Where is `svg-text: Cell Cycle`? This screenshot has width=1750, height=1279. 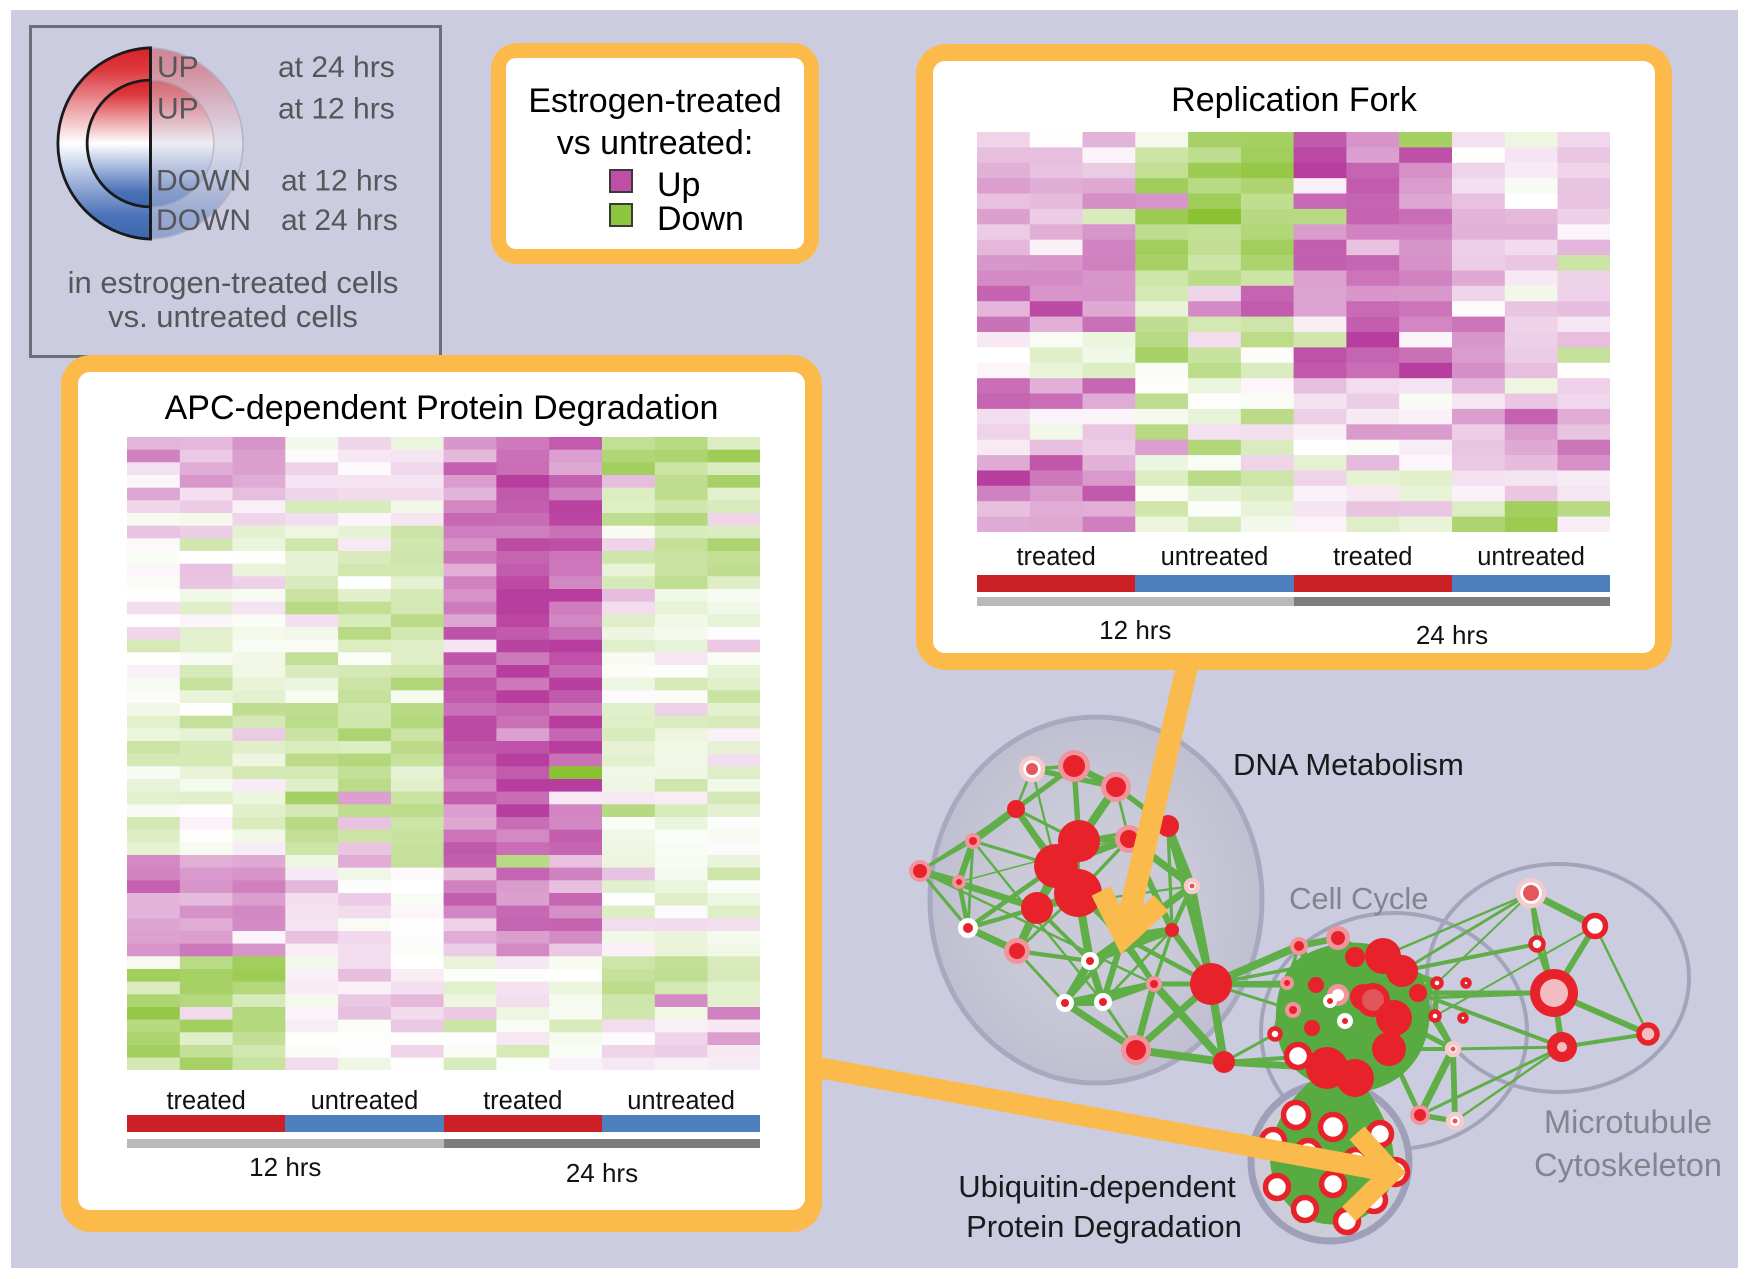
svg-text: Cell Cycle is located at coordinates (1359, 898).